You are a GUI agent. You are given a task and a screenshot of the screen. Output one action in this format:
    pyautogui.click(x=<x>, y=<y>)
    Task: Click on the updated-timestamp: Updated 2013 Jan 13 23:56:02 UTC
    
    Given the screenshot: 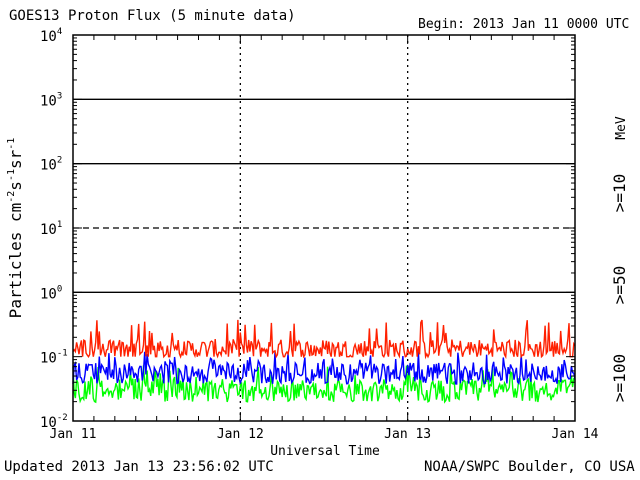 What is the action you would take?
    pyautogui.click(x=139, y=467)
    